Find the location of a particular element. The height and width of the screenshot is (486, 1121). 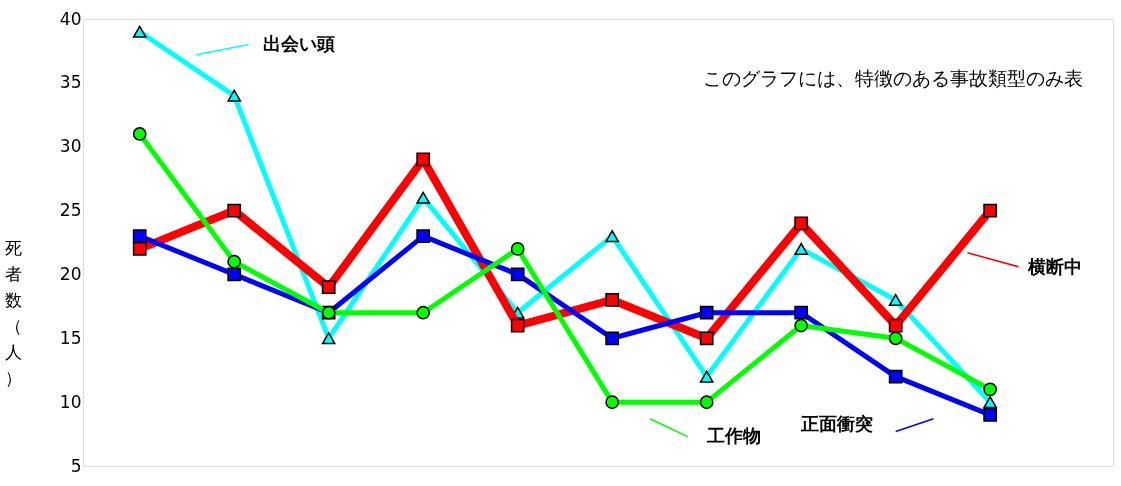

y-tick-label: 35 is located at coordinates (70, 82).